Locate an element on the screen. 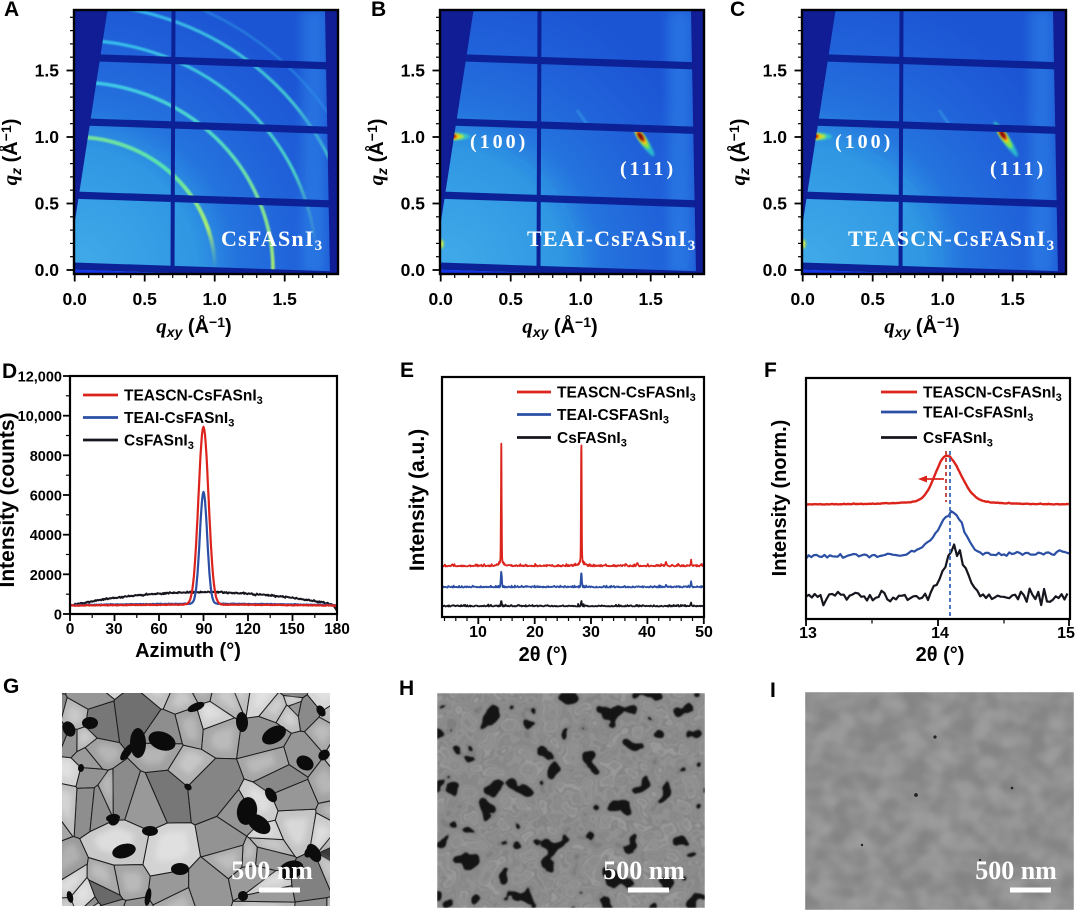 This screenshot has width=1080, height=913. svg-text: G is located at coordinates (11, 686).